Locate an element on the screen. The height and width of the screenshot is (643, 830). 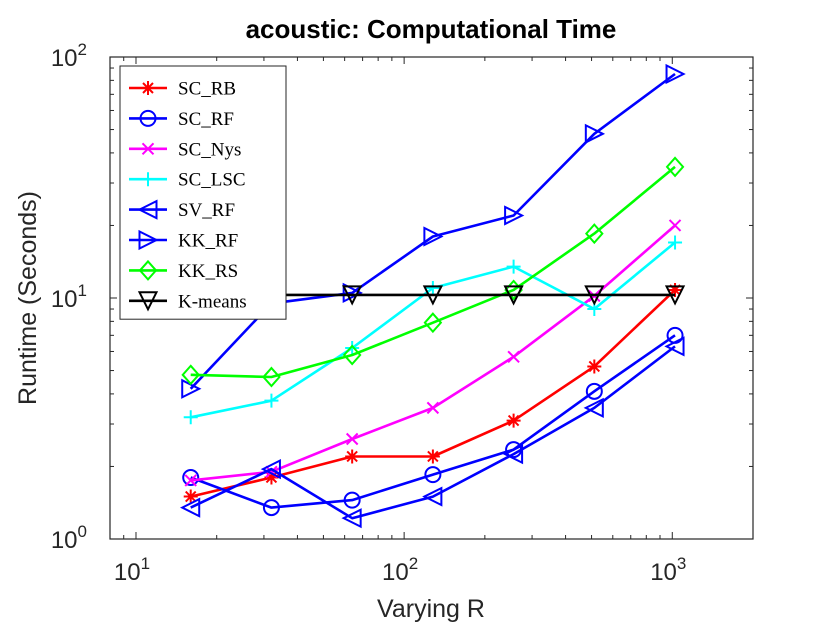
legend-label: KK_RS is located at coordinates (208, 271).